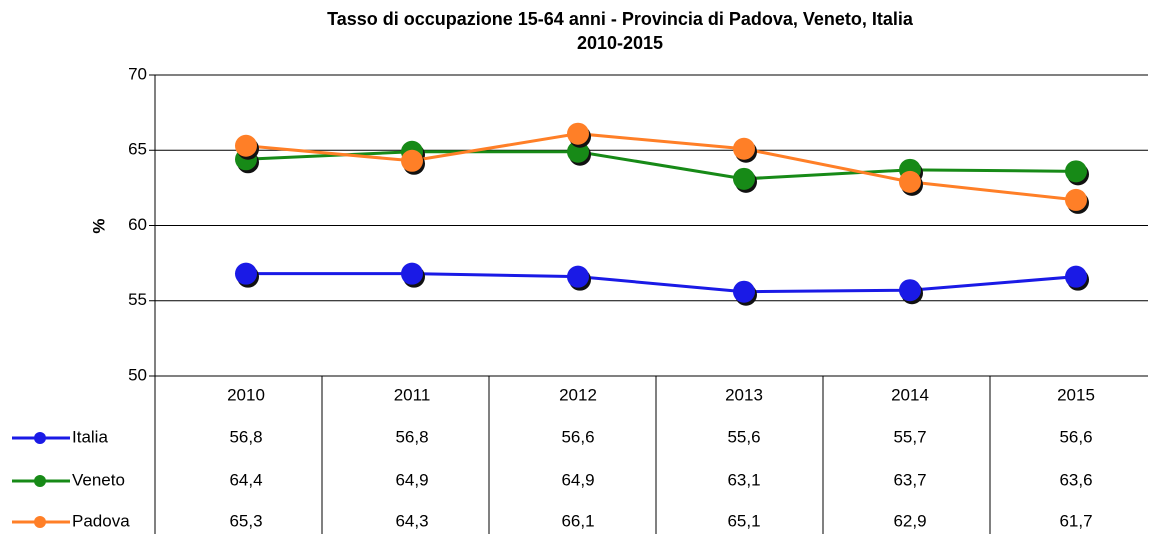 The image size is (1150, 534). Describe the element at coordinates (1075, 479) in the screenshot. I see `table-value: 63,6` at that location.